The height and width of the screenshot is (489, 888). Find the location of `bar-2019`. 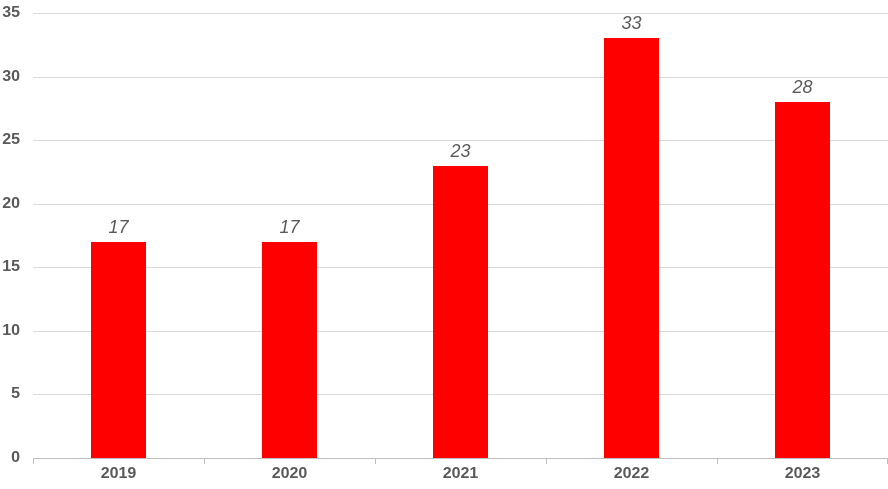

bar-2019 is located at coordinates (118, 349).